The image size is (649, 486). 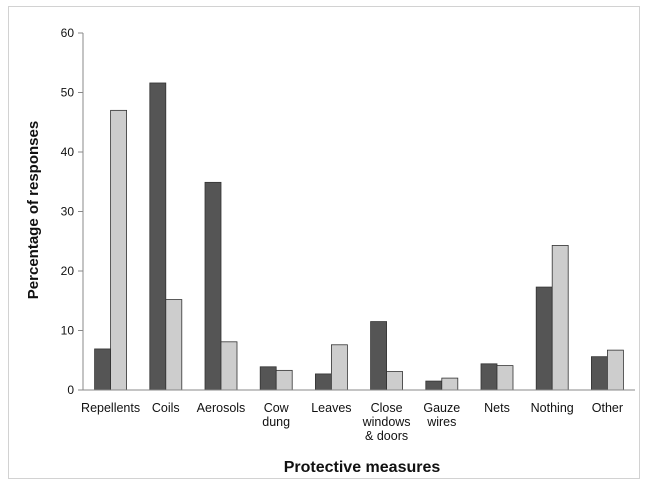 I want to click on y-tick-label: 40, so click(x=68, y=152).